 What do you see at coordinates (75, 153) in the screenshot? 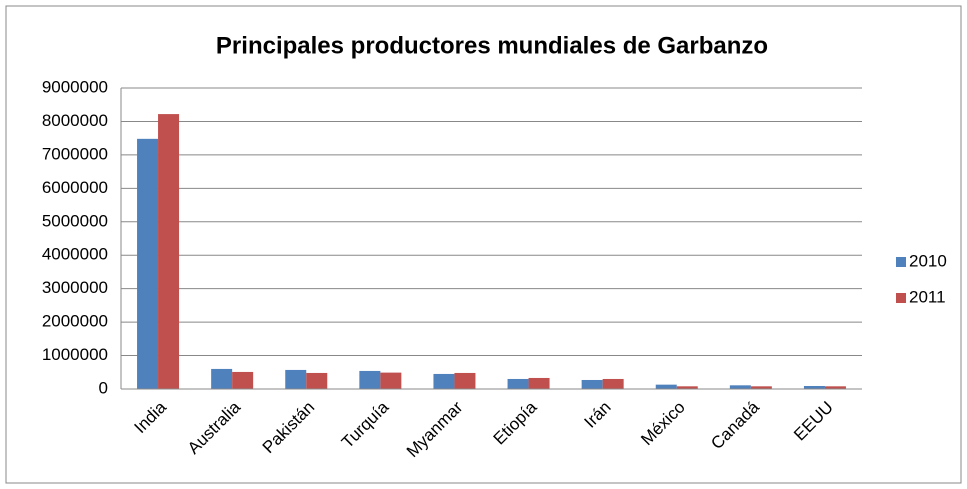
I see `y-tick-label: 7000000` at bounding box center [75, 153].